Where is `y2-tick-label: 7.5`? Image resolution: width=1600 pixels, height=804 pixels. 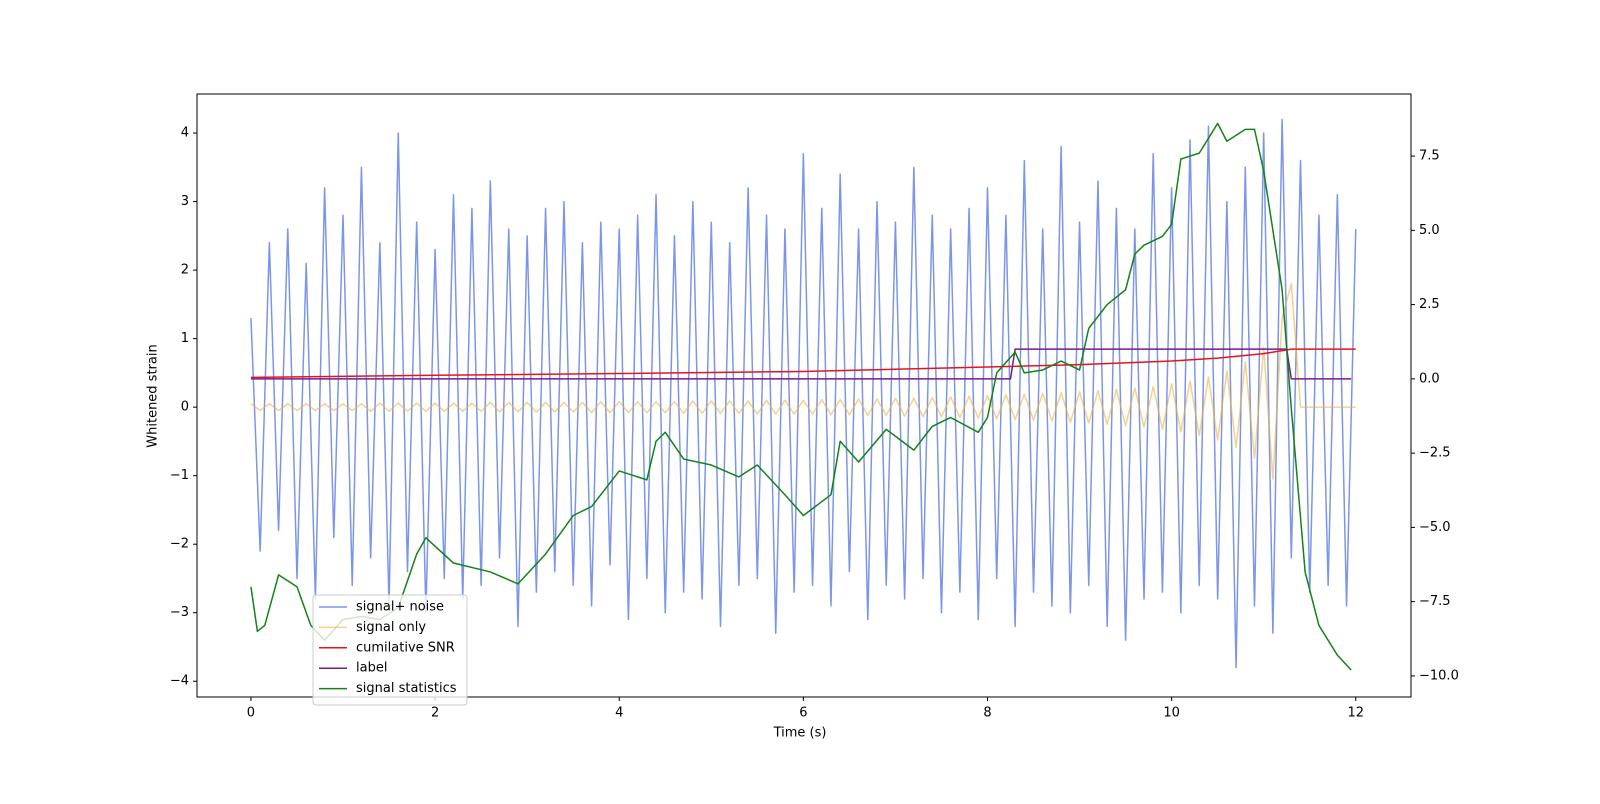 y2-tick-label: 7.5 is located at coordinates (1429, 156).